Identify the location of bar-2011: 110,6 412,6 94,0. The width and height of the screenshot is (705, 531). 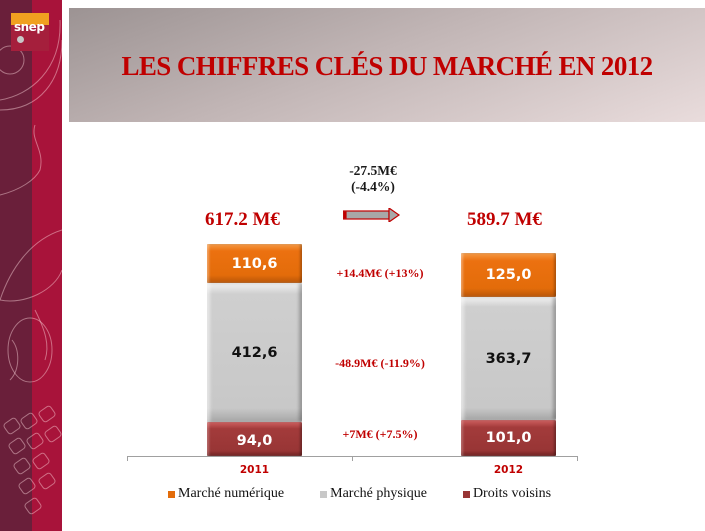
(254, 350).